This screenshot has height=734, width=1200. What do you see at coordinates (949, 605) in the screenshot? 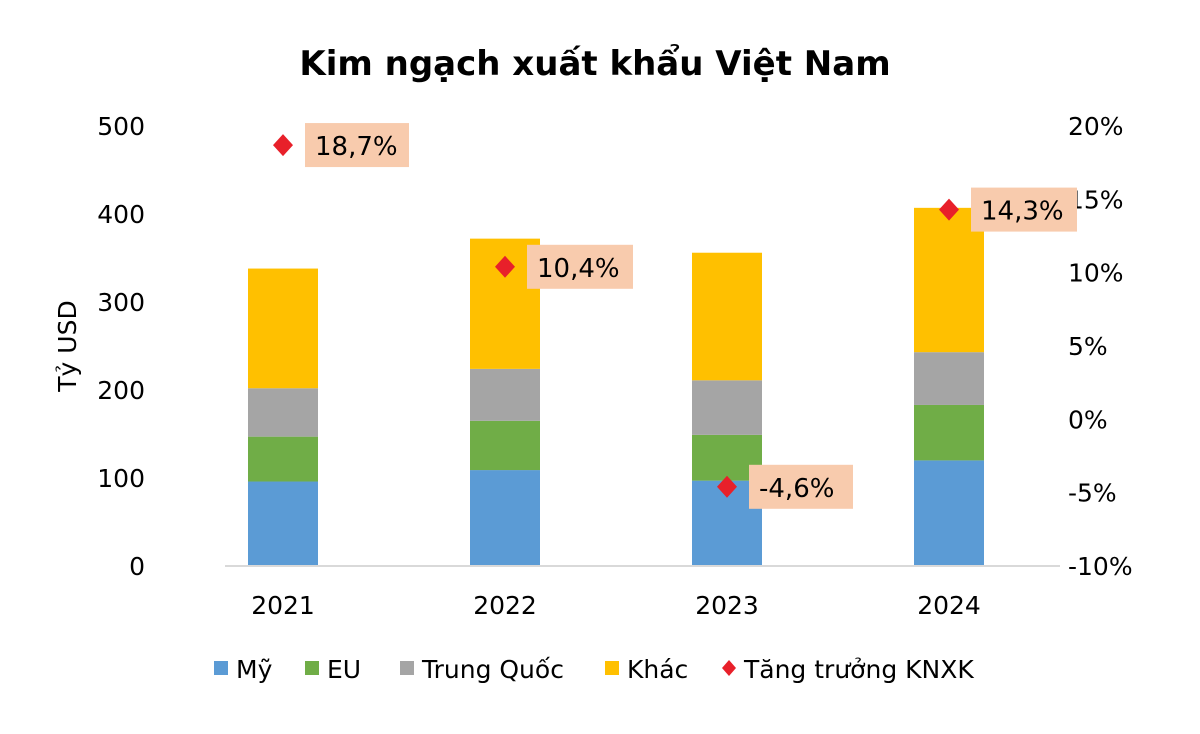
I see `x-tick-label: 2024` at bounding box center [949, 605].